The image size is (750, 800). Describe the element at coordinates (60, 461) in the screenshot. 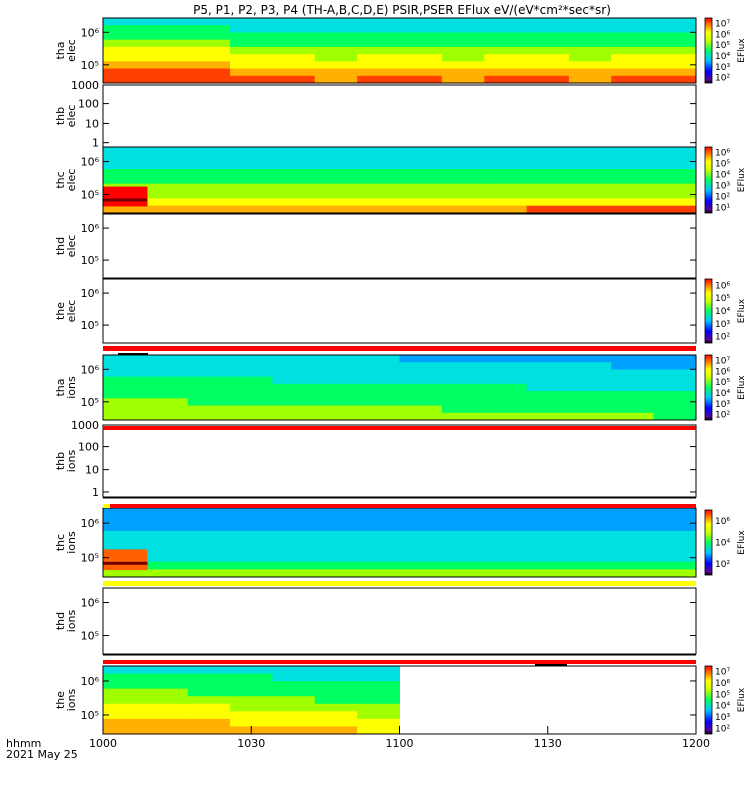

I see `y-label-probe: thb` at that location.